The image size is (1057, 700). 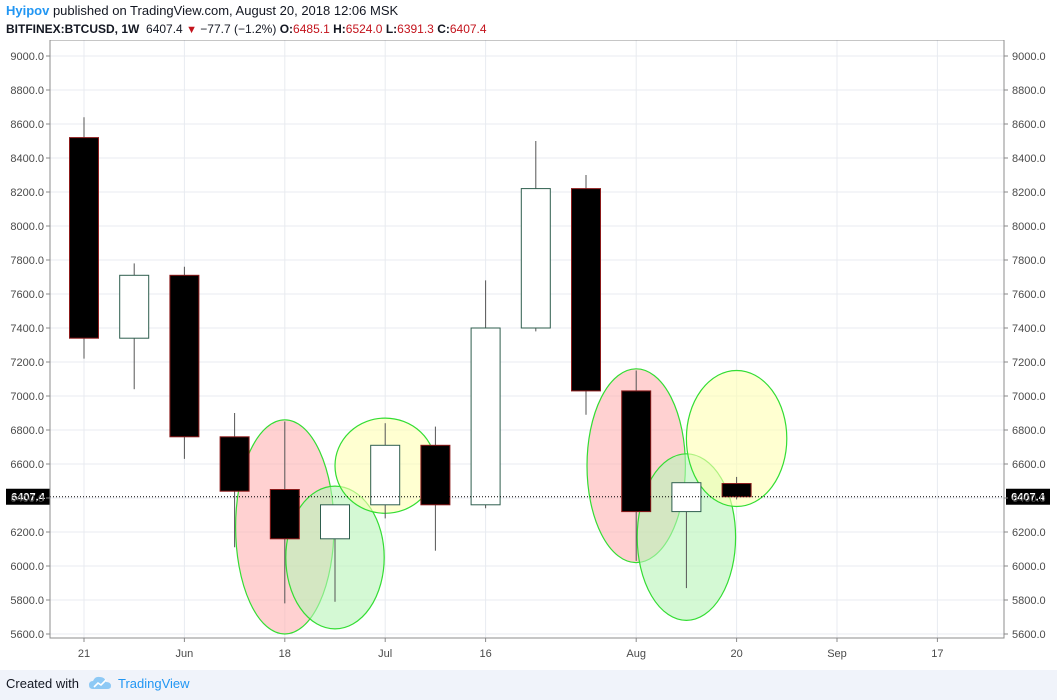 I want to click on y-tick-label-right: 7600.0, so click(x=1029, y=295).